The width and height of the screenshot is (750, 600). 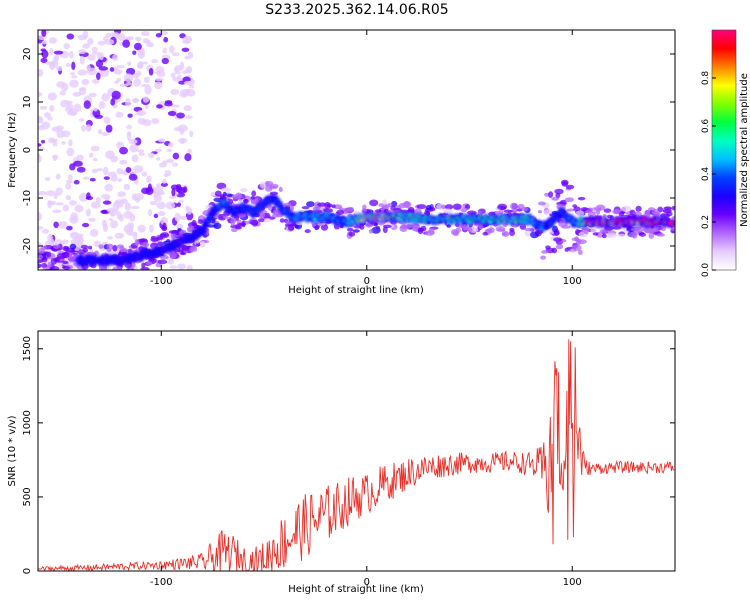 I want to click on ridge-core, so click(x=671, y=223).